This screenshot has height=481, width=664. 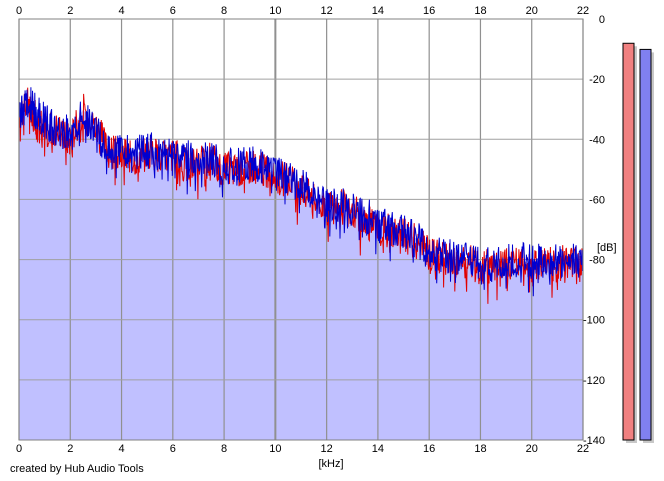 What do you see at coordinates (594, 441) in the screenshot?
I see `y-tick-label: -140` at bounding box center [594, 441].